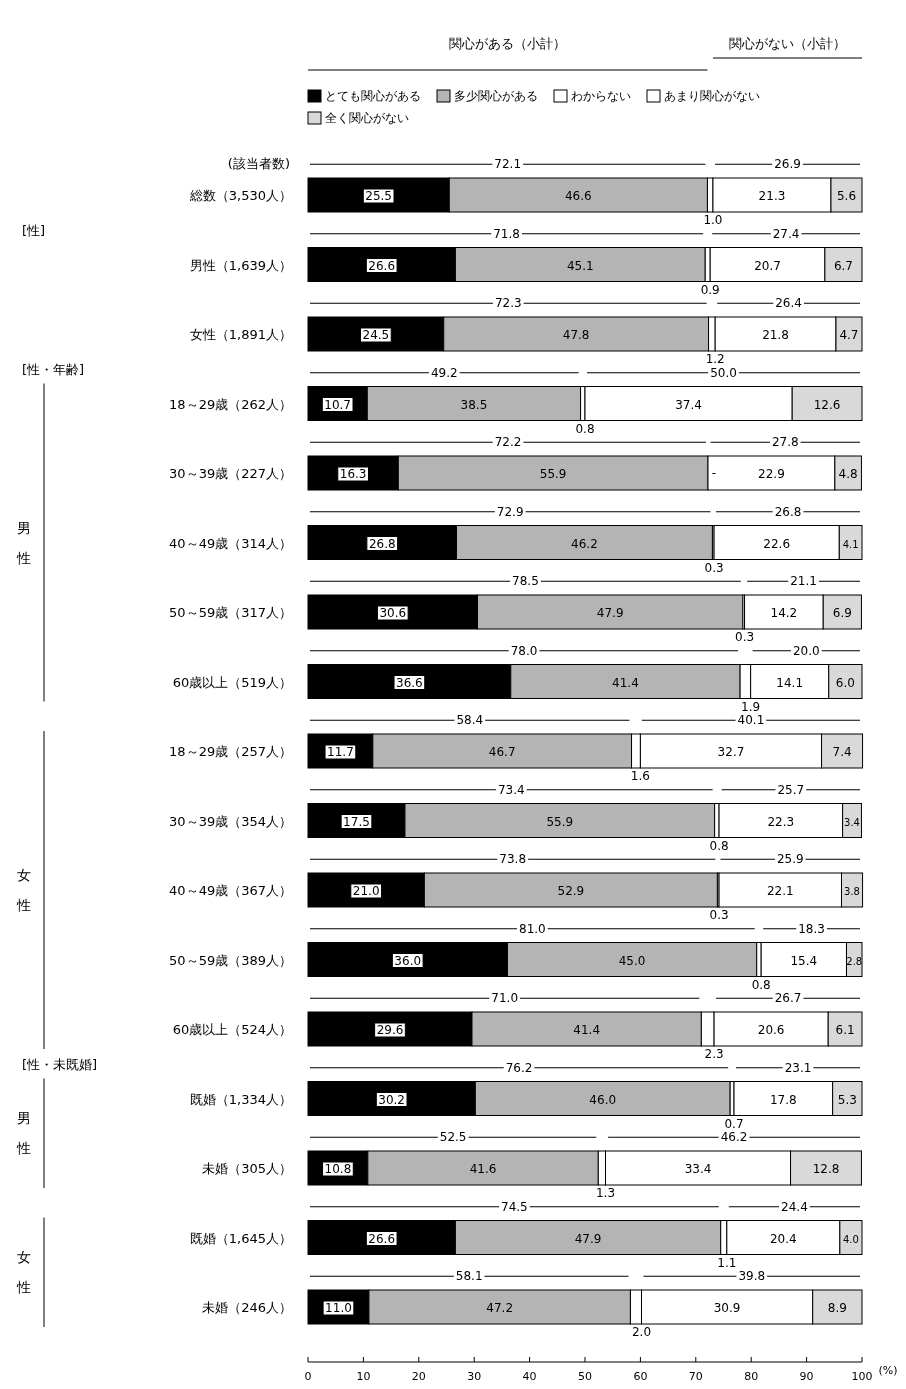 Image resolution: width=906 pixels, height=1389 pixels. Describe the element at coordinates (632, 960) in the screenshot. I see `data-label: 45.0` at that location.